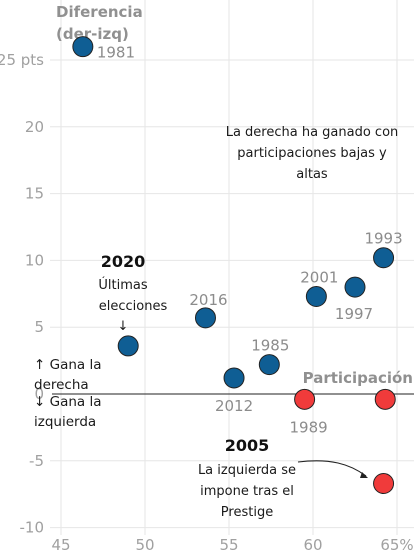 The width and height of the screenshot is (414, 552). I want to click on annotation-gana-izquierda-line-1: ↓ Gana la, so click(67, 402).